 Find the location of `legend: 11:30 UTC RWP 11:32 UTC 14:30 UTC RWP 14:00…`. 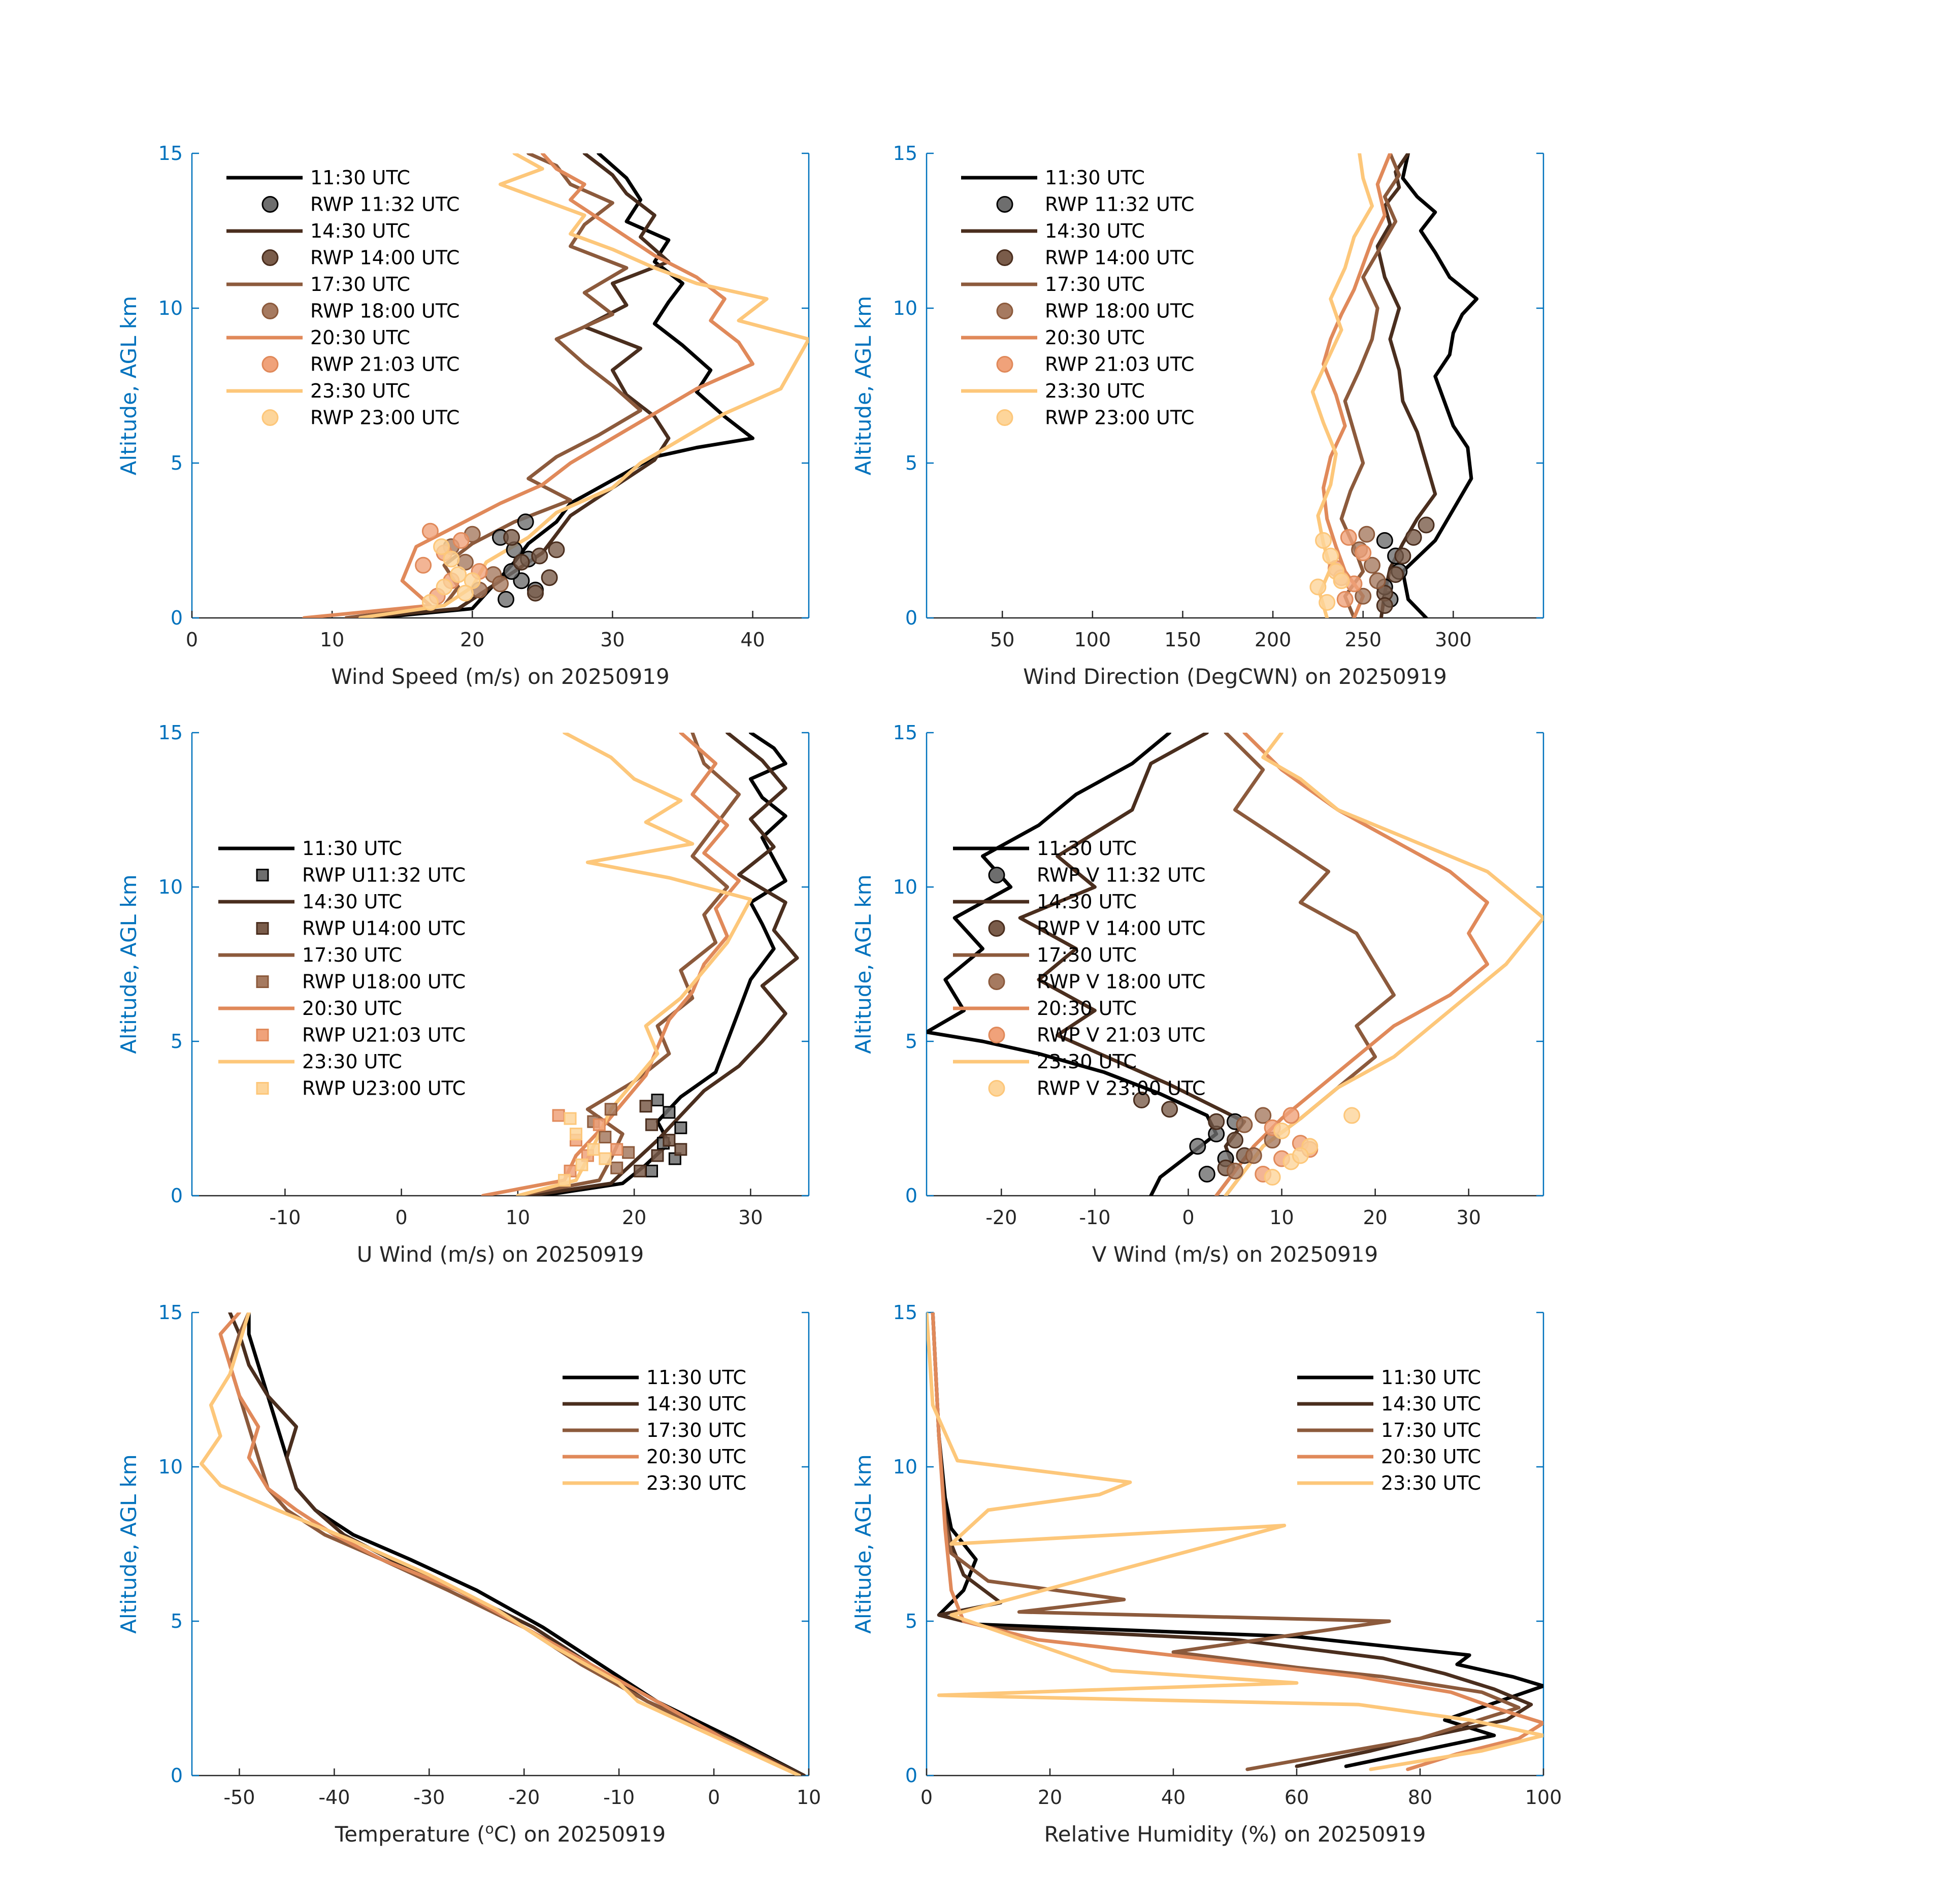

legend: 11:30 UTC RWP 11:32 UTC 14:30 UTC RWP 14:00… is located at coordinates (342, 298).